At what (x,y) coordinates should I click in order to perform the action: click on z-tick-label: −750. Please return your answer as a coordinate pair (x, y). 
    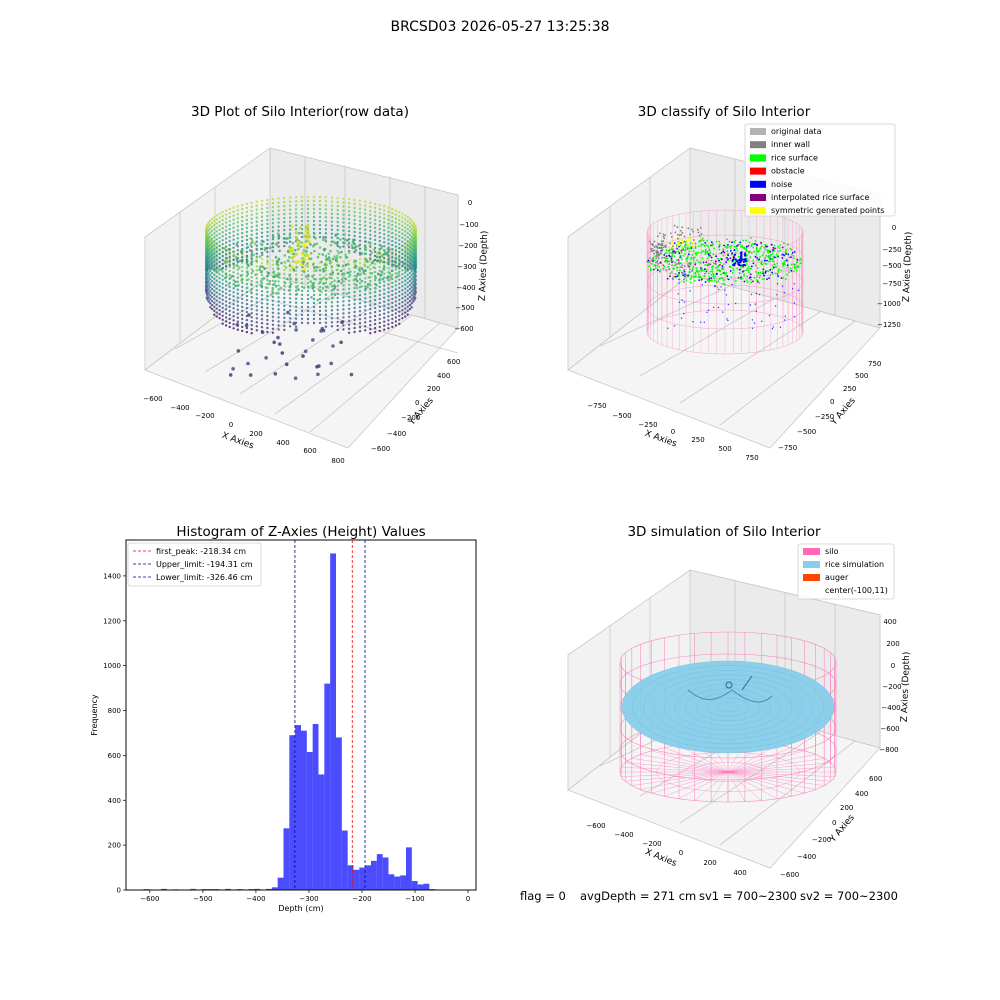
    Looking at the image, I should click on (891, 284).